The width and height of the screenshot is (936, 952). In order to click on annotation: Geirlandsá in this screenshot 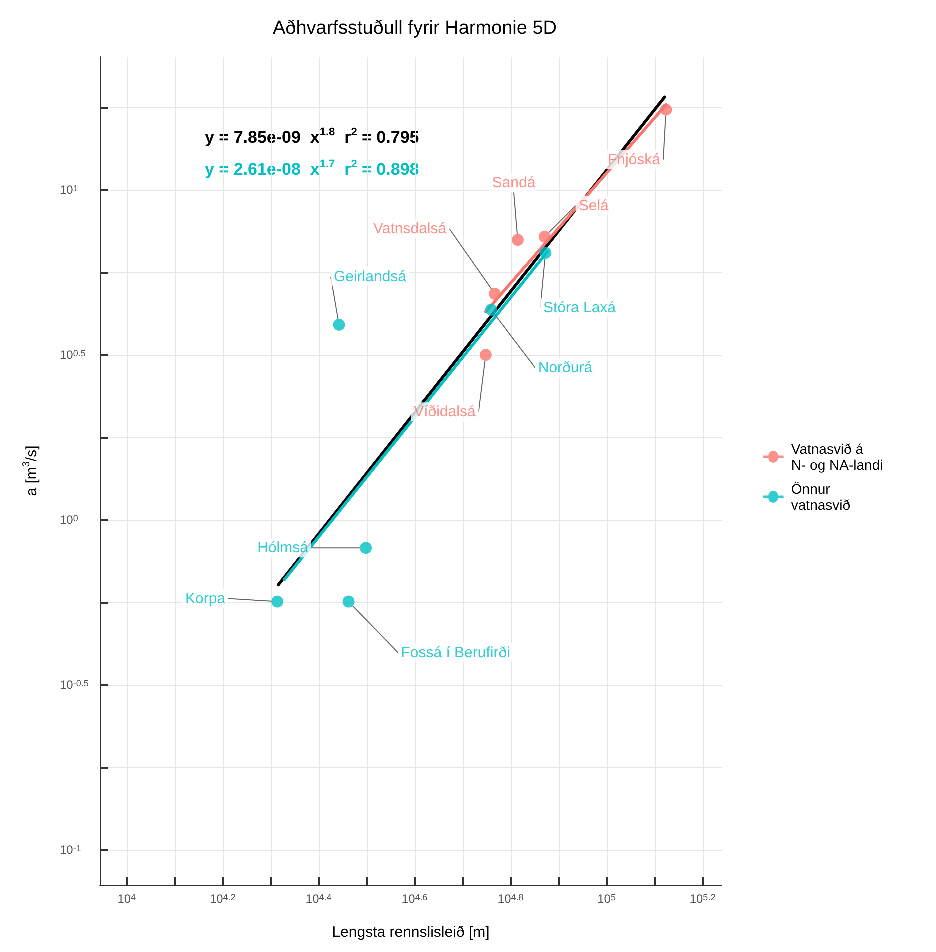, I will do `click(371, 277)`.